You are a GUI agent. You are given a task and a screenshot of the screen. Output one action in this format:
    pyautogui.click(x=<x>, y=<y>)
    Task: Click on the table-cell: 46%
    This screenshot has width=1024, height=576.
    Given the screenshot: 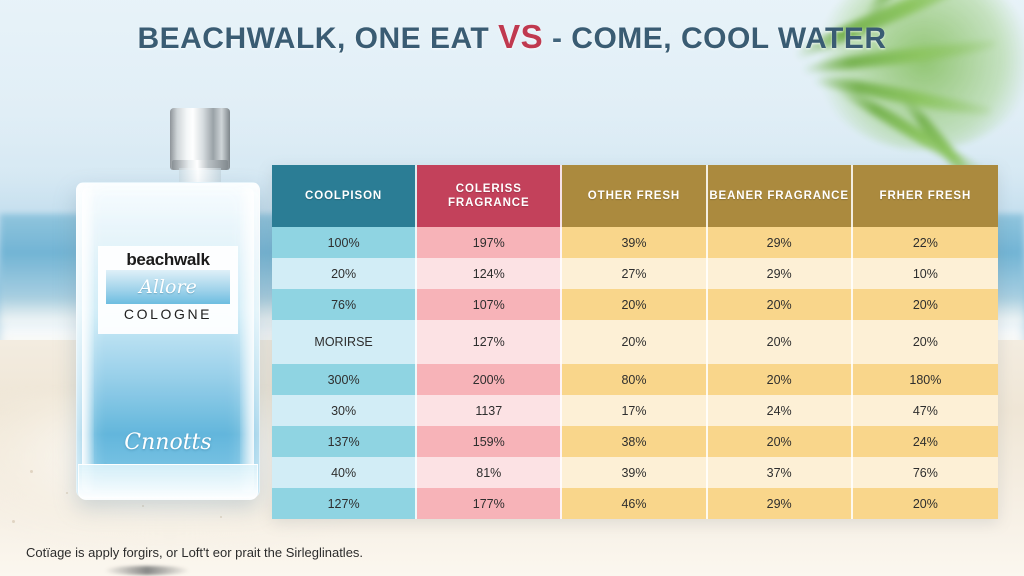 What is the action you would take?
    pyautogui.click(x=635, y=503)
    